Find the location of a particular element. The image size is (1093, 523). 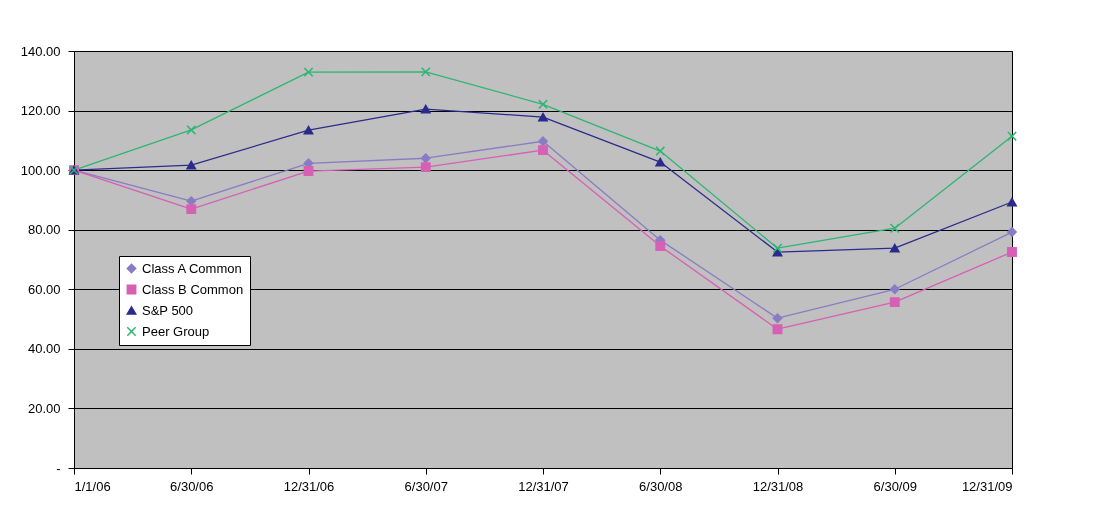

x-tick-label: 6/30/08 is located at coordinates (661, 486).